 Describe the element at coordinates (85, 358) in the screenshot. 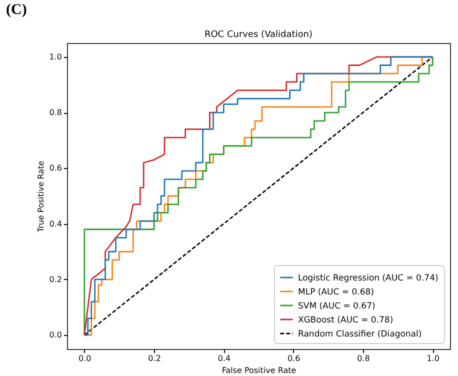

I see `x-tick-label: 0.0` at that location.